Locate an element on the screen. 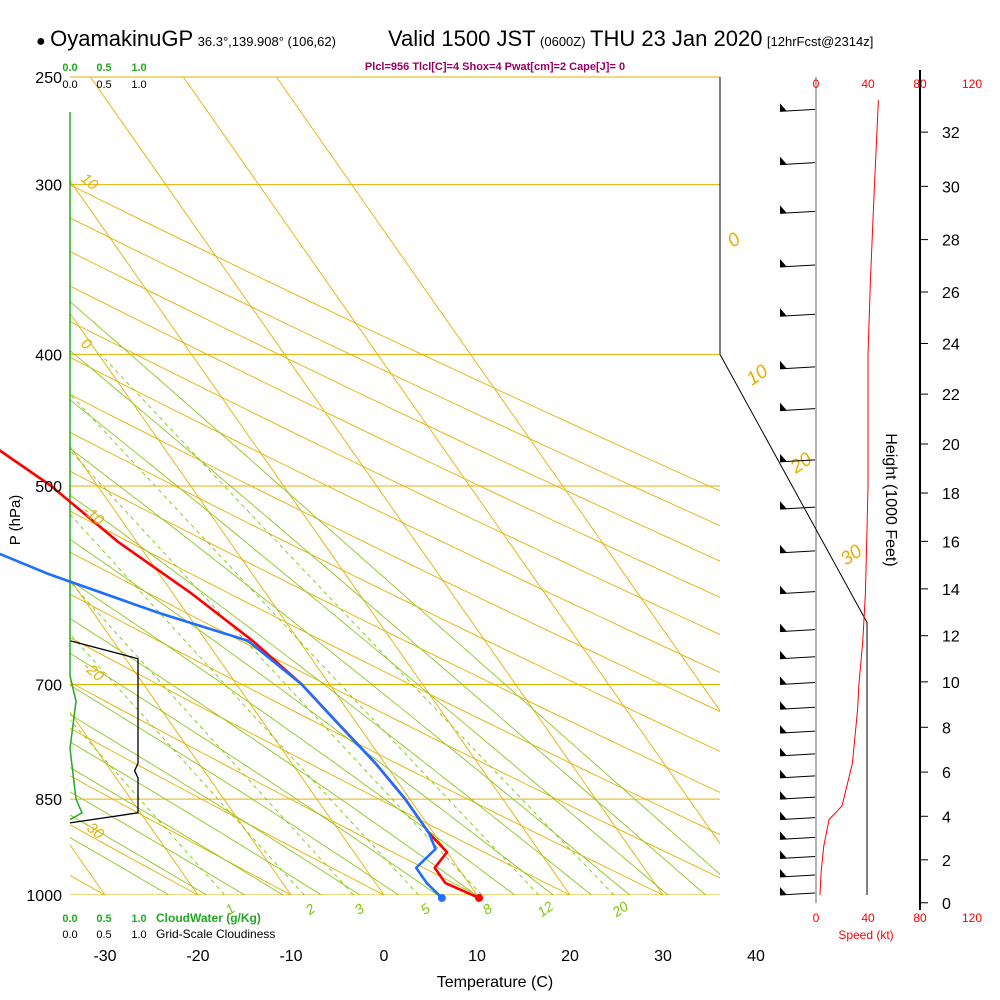 The height and width of the screenshot is (1000, 1000). speed-tick-bottom: 80 is located at coordinates (920, 918).